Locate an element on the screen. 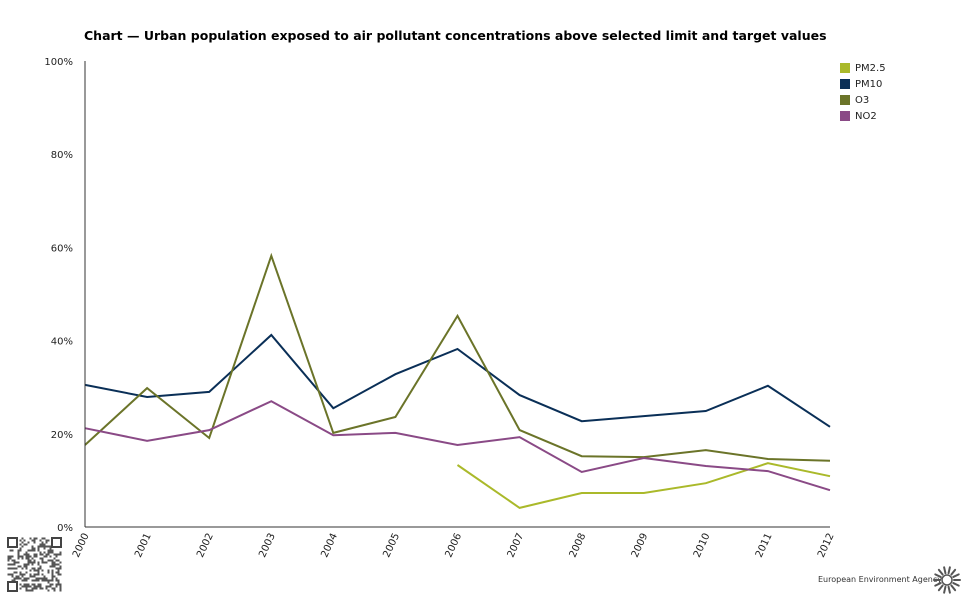 The image size is (975, 600). x-tick-label: 2007 is located at coordinates (516, 546).